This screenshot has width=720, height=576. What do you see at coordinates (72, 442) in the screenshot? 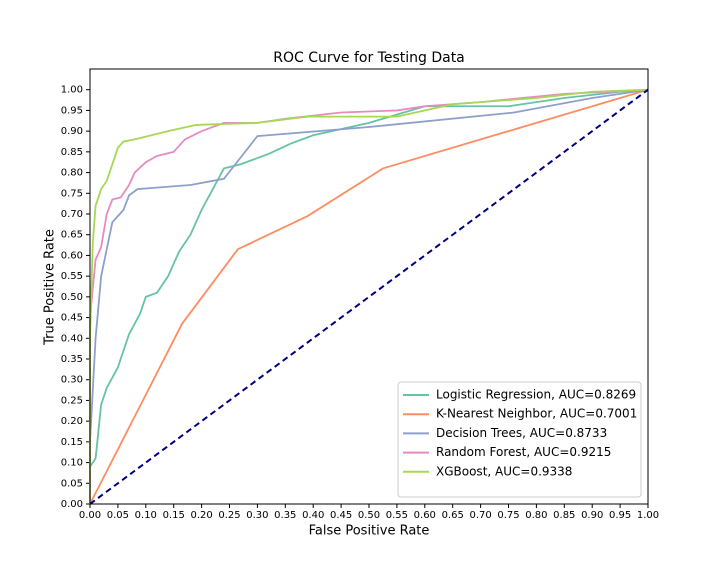
I see `y-tick-label: 0.15` at bounding box center [72, 442].